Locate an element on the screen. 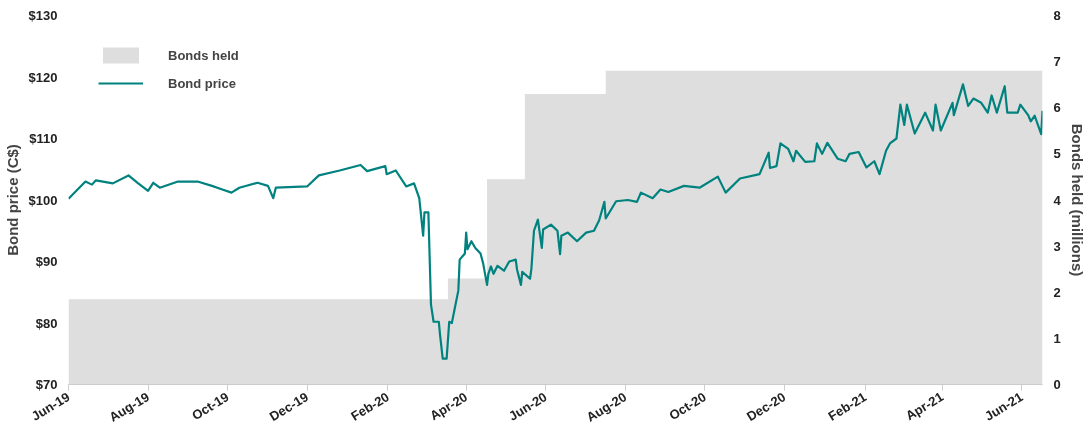 This screenshot has width=1088, height=434. y2-tick-label: 1 is located at coordinates (1057, 338).